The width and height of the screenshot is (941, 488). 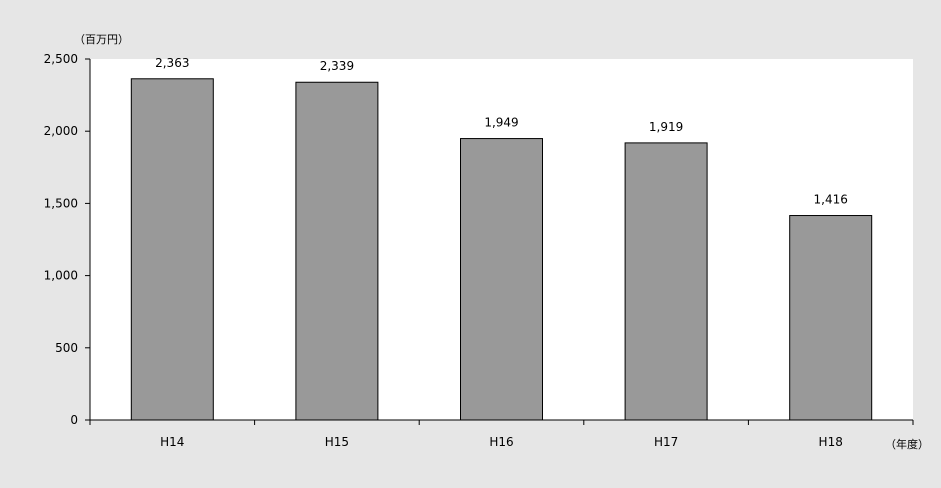 I want to click on x-tick-label: H14, so click(x=172, y=442).